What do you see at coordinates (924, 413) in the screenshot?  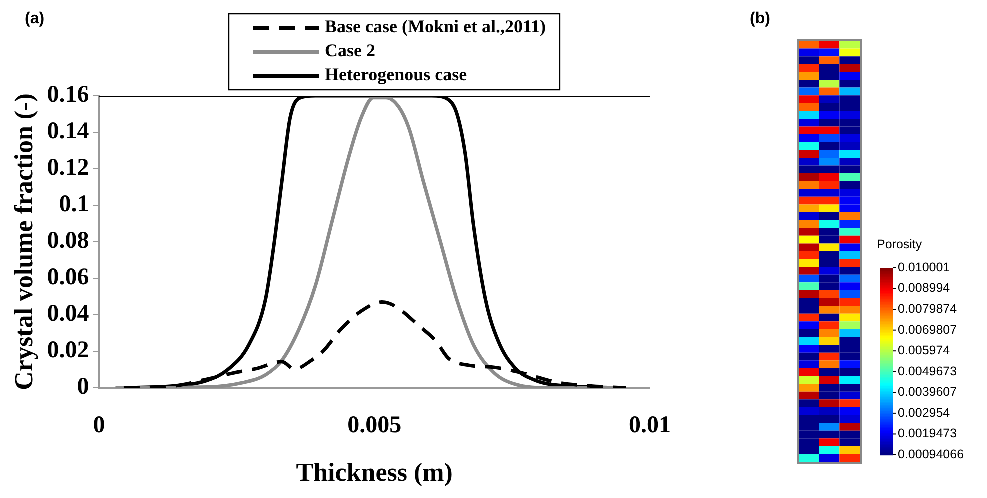 I see `color-bar-label: 0.002954` at bounding box center [924, 413].